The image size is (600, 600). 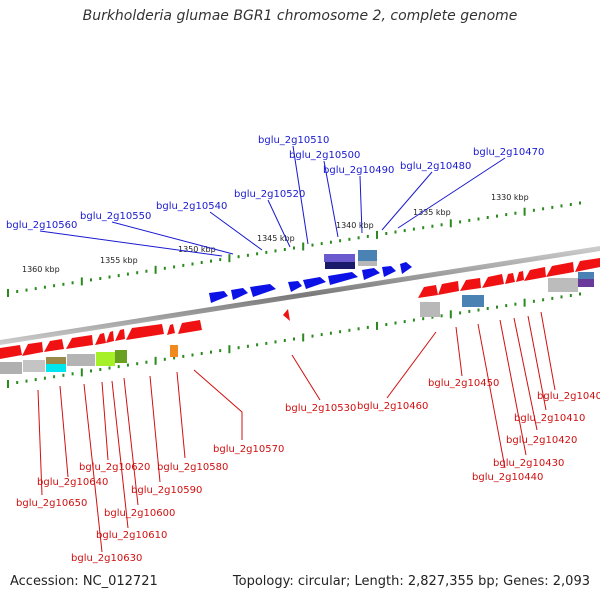 I want to click on gene-label: bglu_2g10480, so click(x=435, y=166).